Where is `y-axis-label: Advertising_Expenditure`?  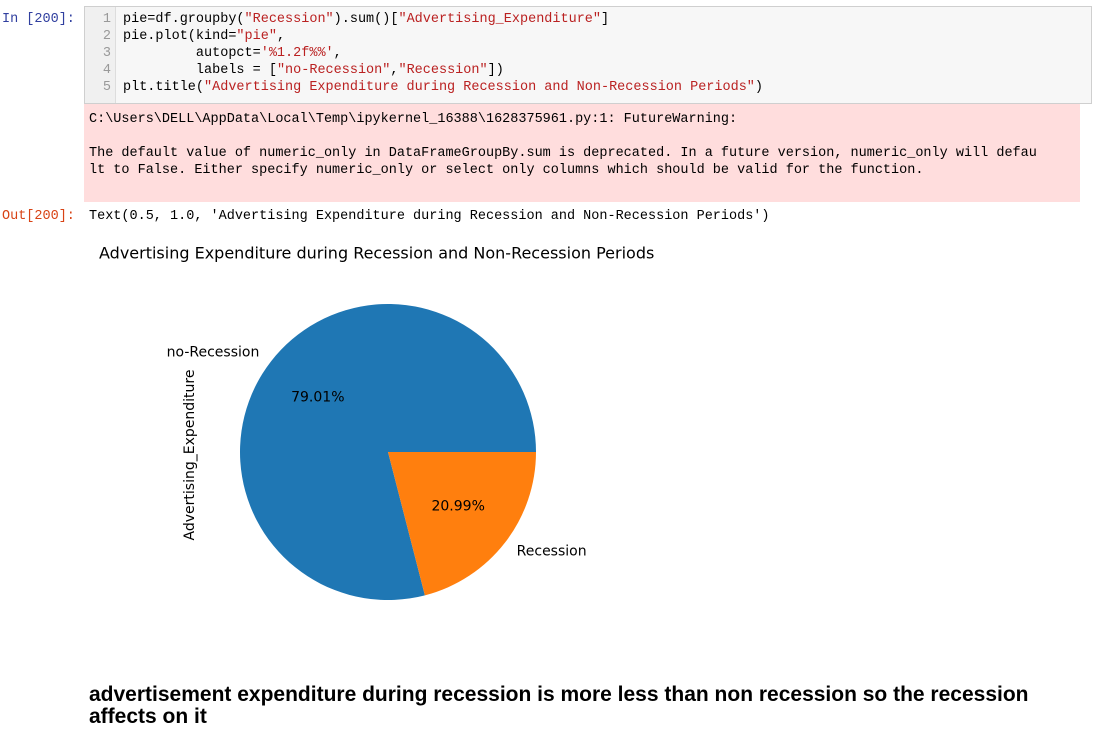 y-axis-label: Advertising_Expenditure is located at coordinates (190, 455).